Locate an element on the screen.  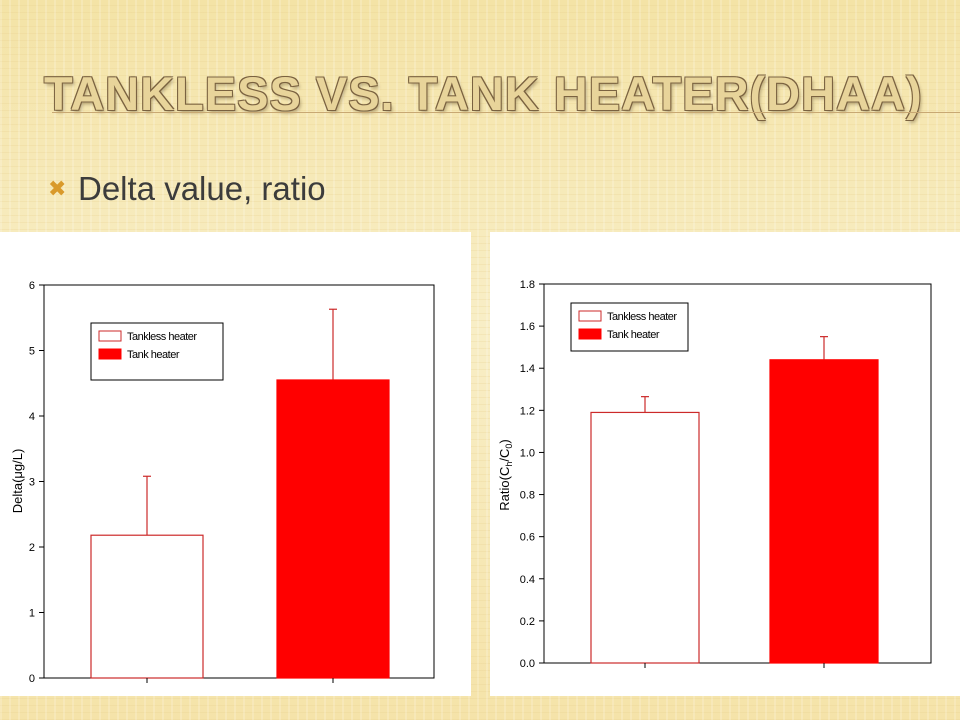
y-axis-label-part: Ratio(C is located at coordinates (504, 489).